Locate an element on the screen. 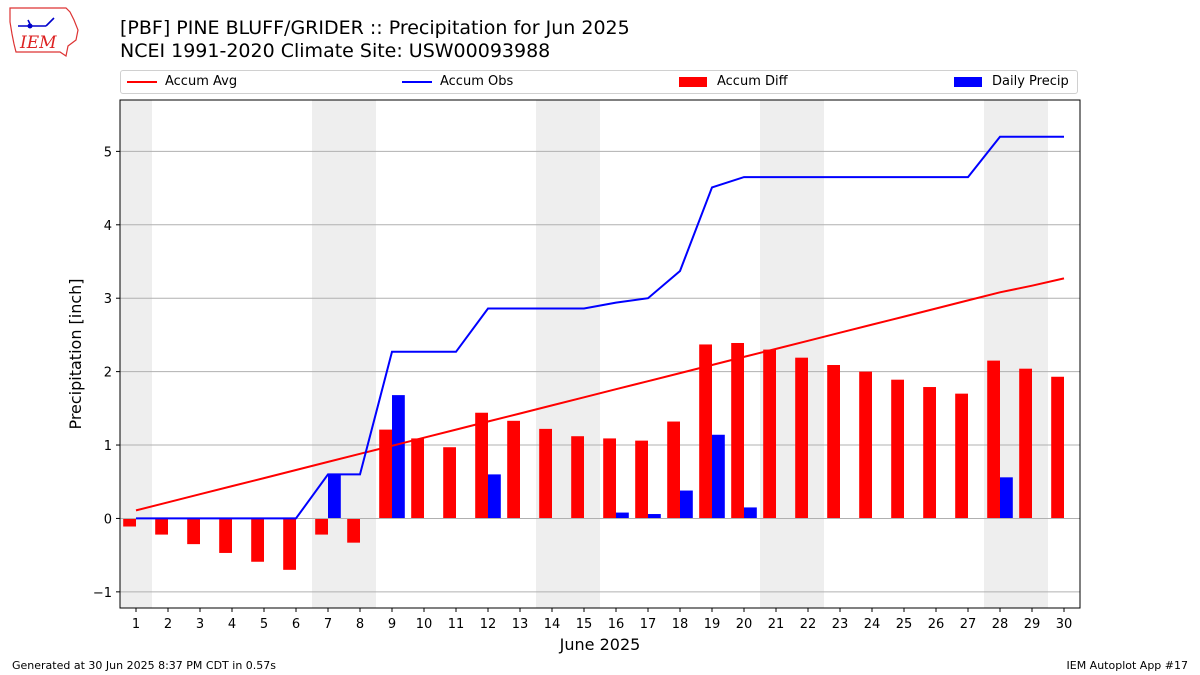 The height and width of the screenshot is (675, 1200). y-tick-label: 4 is located at coordinates (108, 226).